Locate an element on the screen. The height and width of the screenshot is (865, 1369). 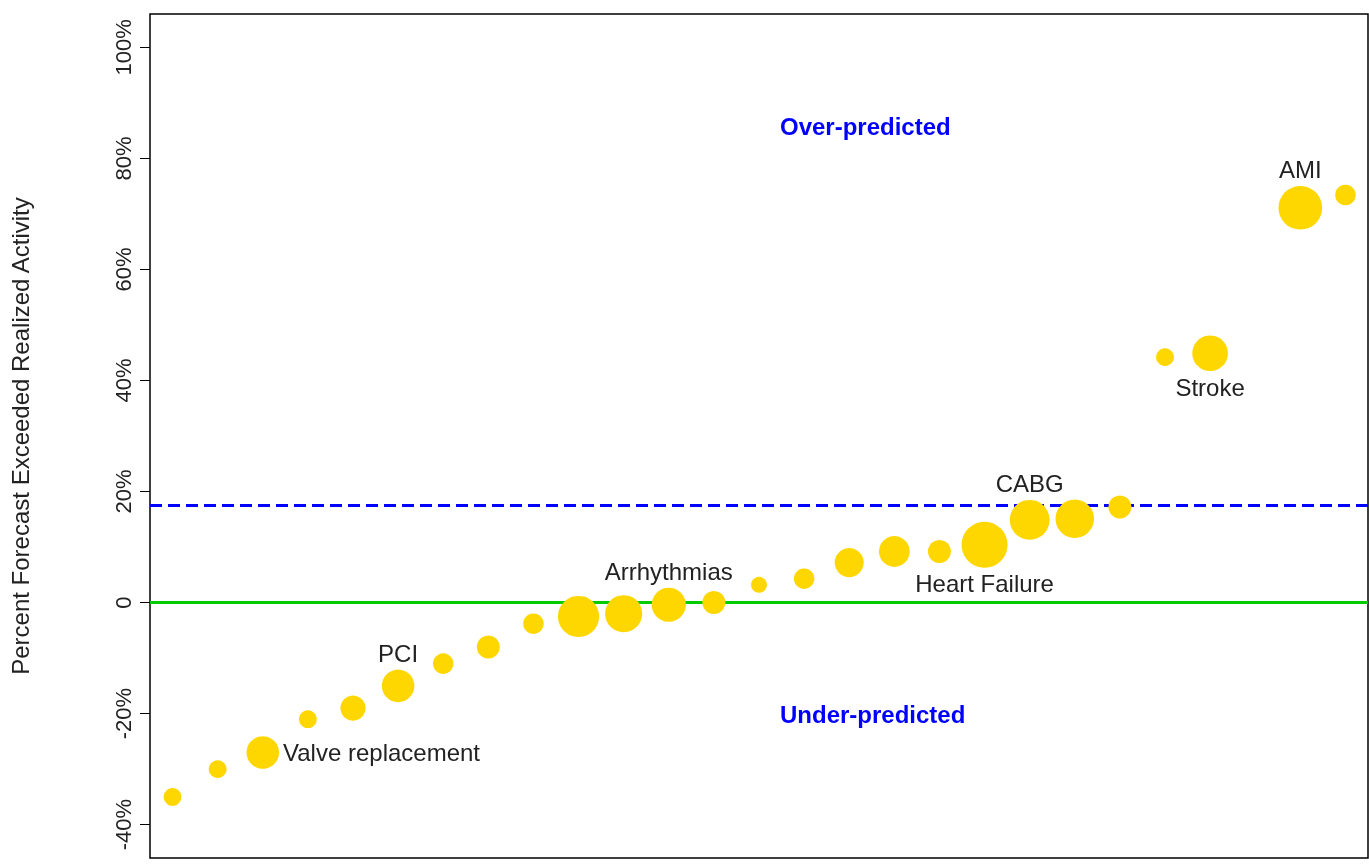
y-tick-label: 60% is located at coordinates (123, 269).